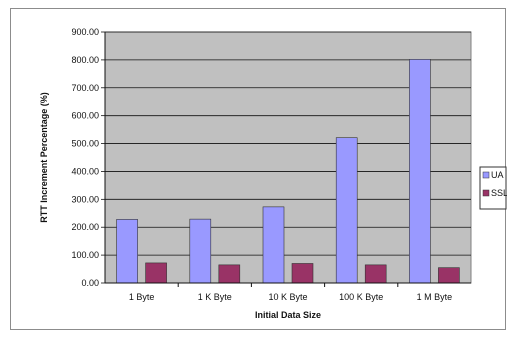  What do you see at coordinates (361, 297) in the screenshot?
I see `x-tick-label: 100 K Byte` at bounding box center [361, 297].